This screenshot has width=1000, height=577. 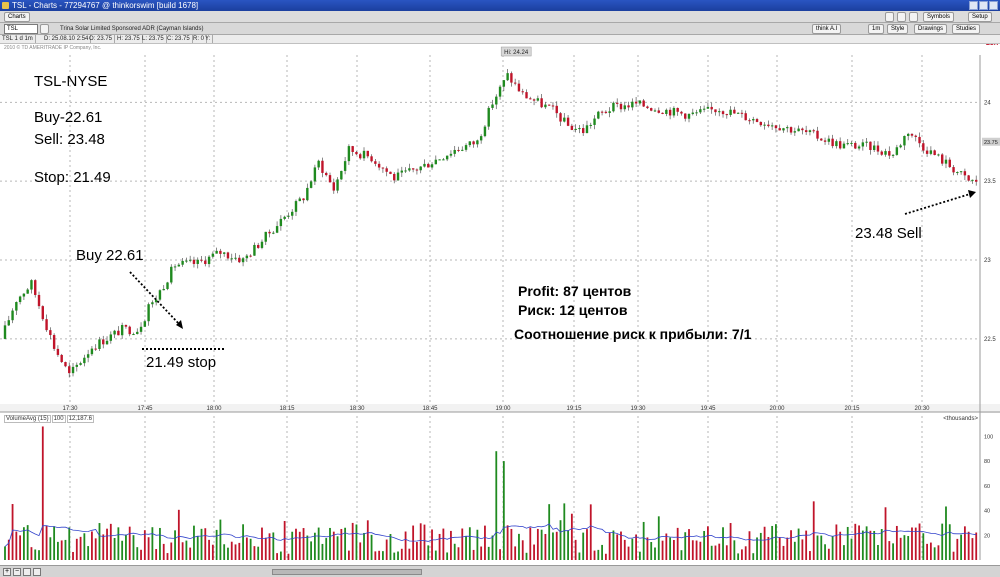 I want to click on aggregation-button: 1m, so click(x=876, y=29).